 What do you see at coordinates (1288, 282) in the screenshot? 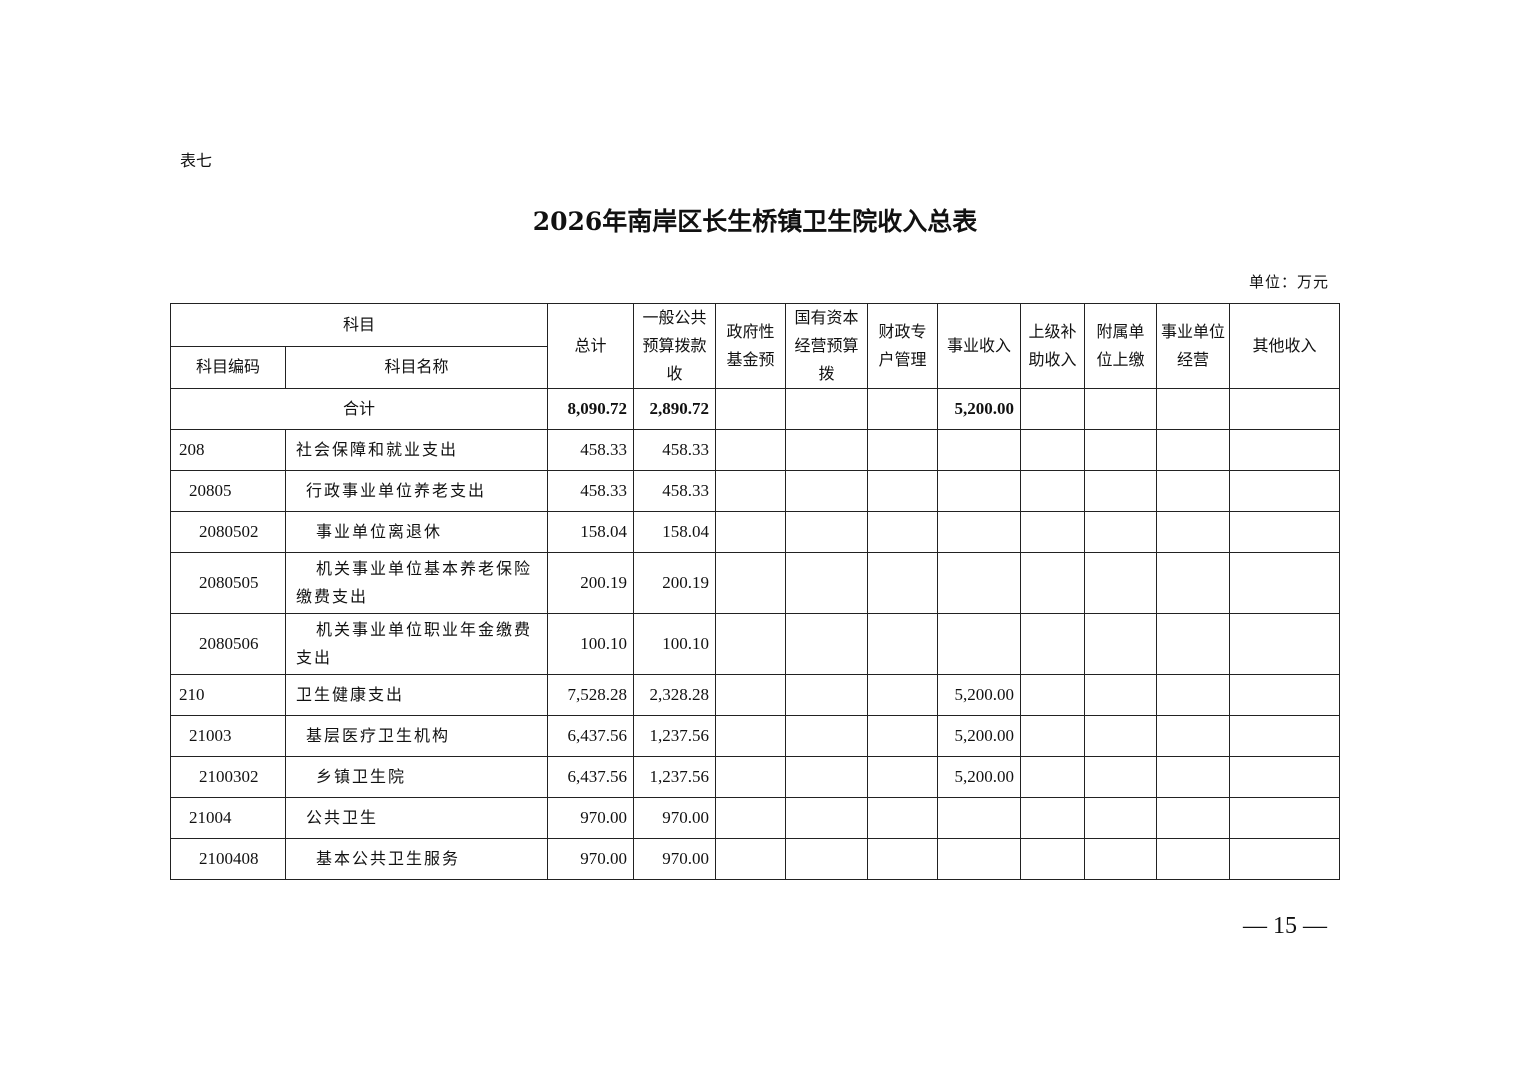
I see `unit-label: 单位：万元` at bounding box center [1288, 282].